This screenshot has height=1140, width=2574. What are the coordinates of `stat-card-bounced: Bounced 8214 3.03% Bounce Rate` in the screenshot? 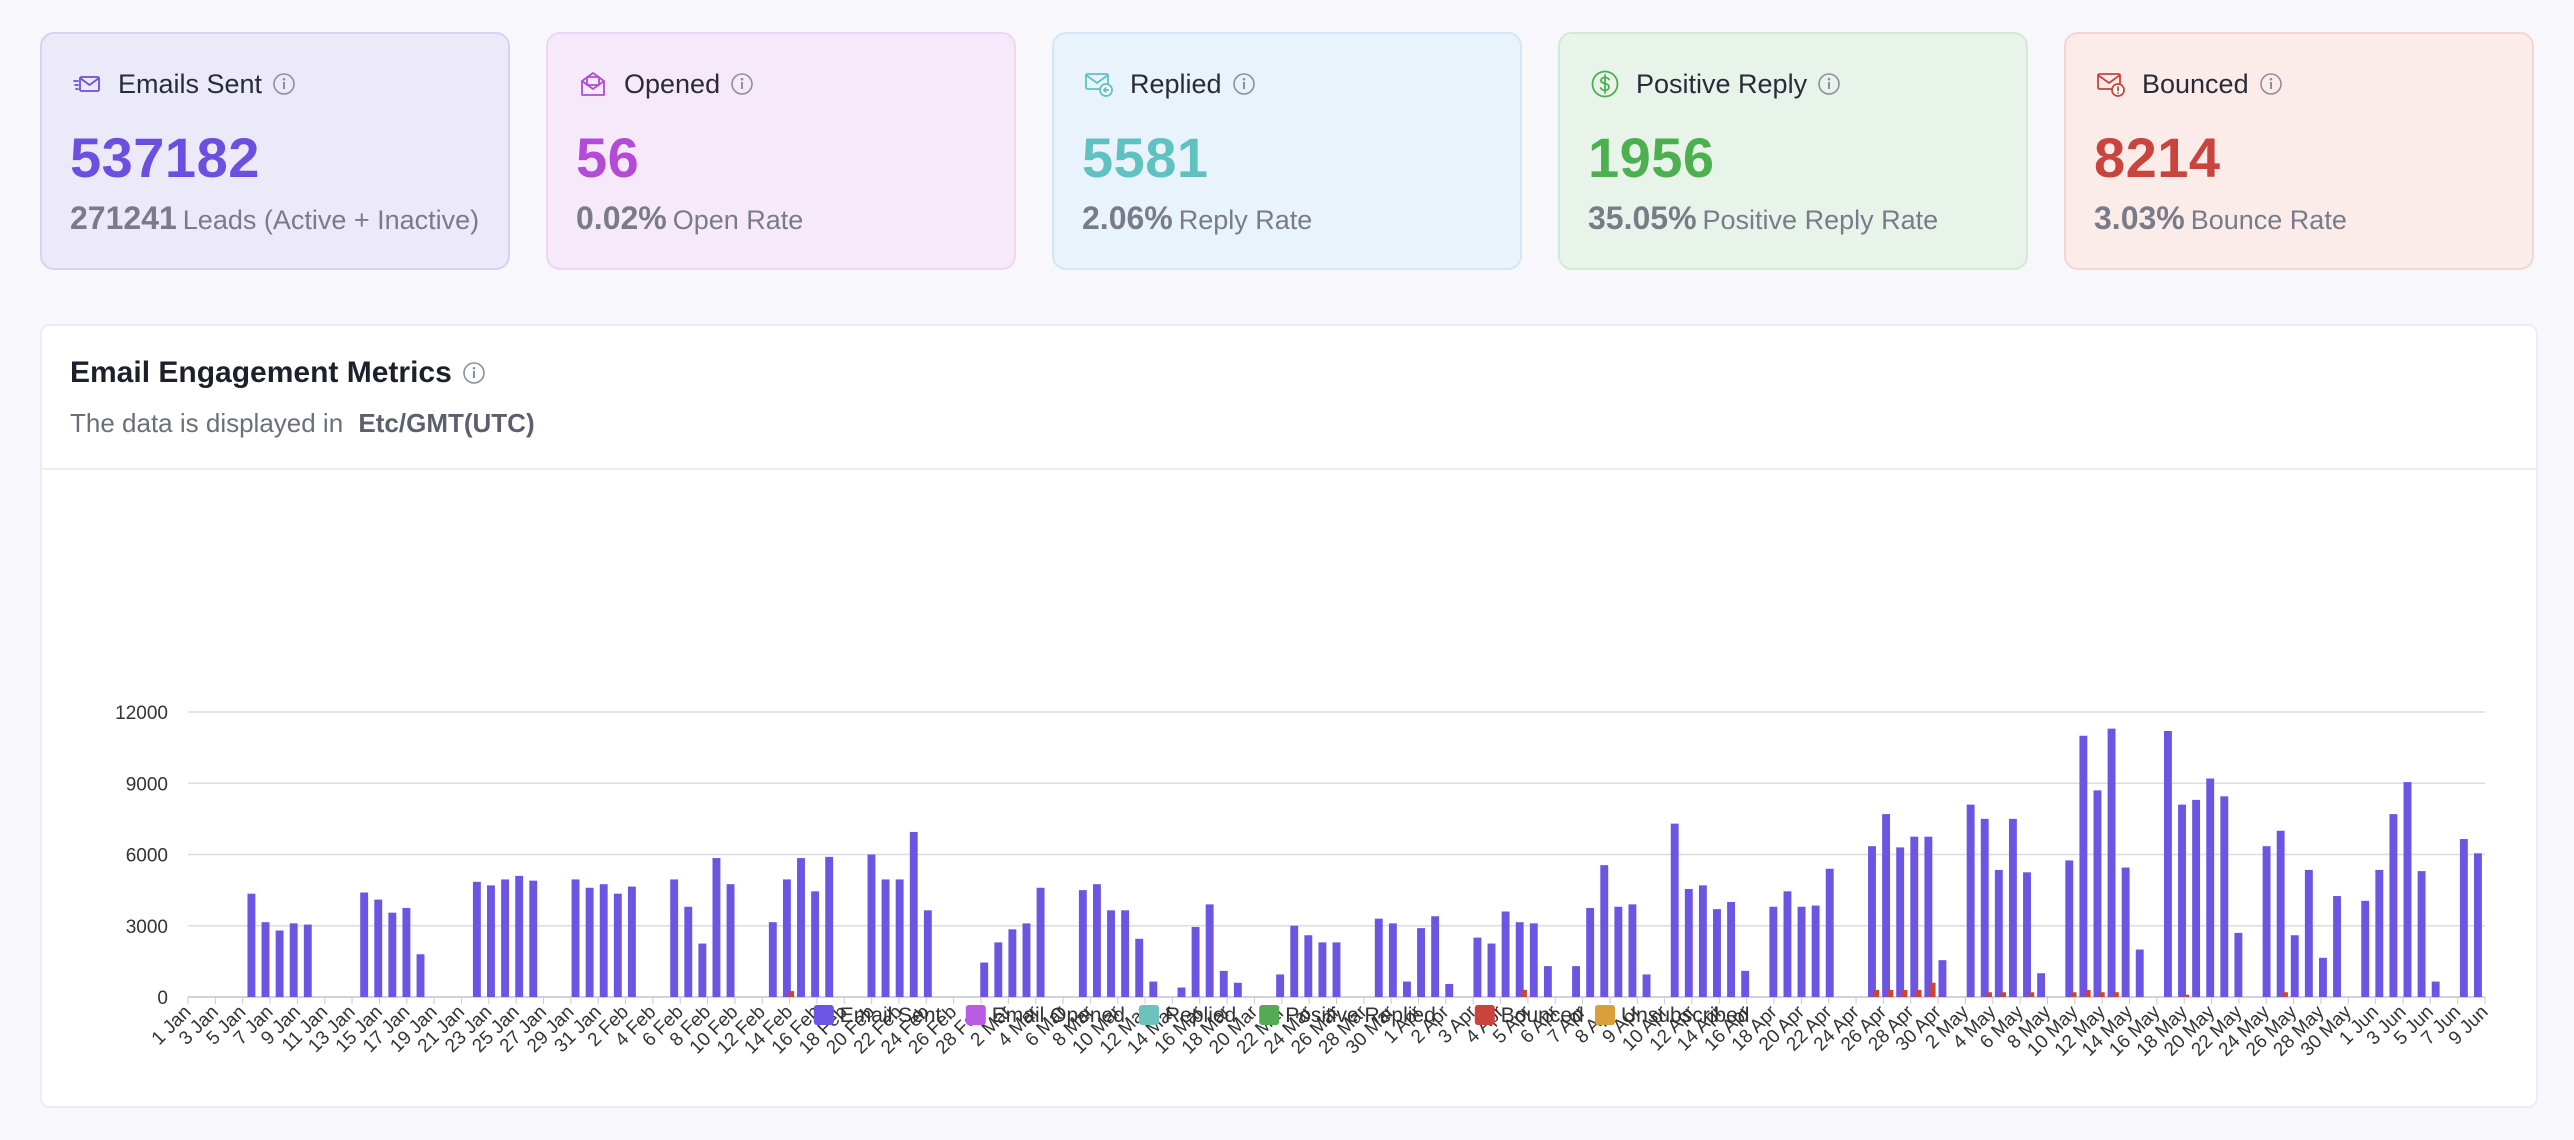 It's located at (2299, 151).